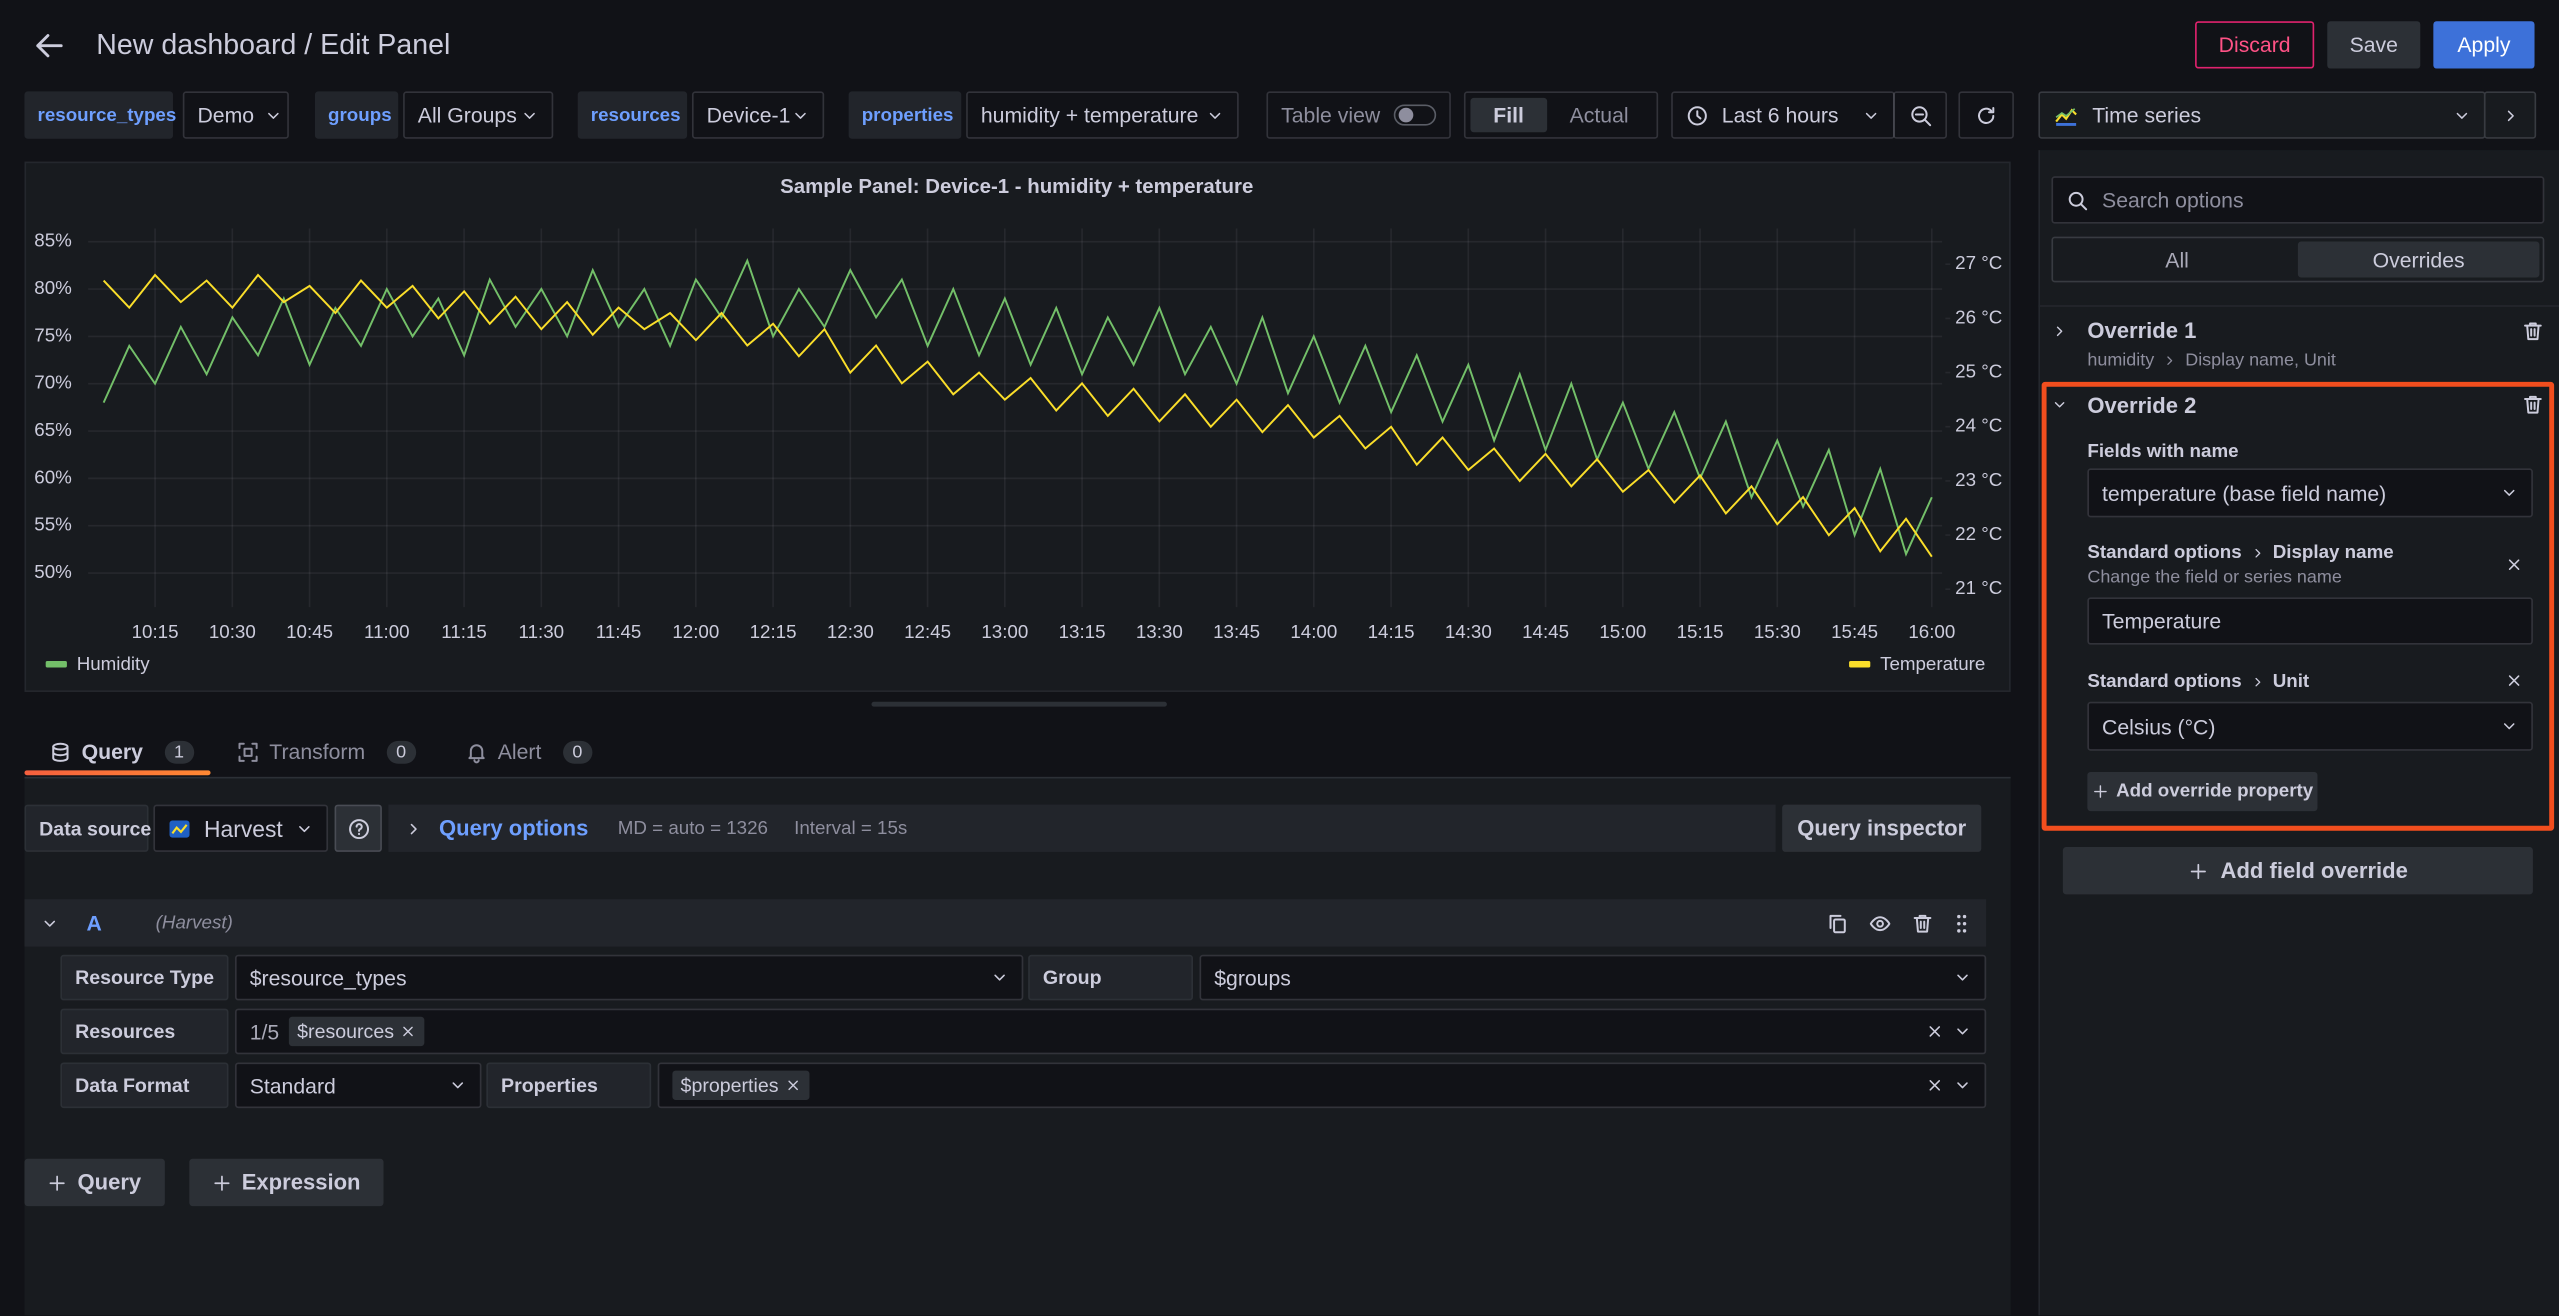 Image resolution: width=2559 pixels, height=1316 pixels. I want to click on variable-select: Device-1, so click(758, 115).